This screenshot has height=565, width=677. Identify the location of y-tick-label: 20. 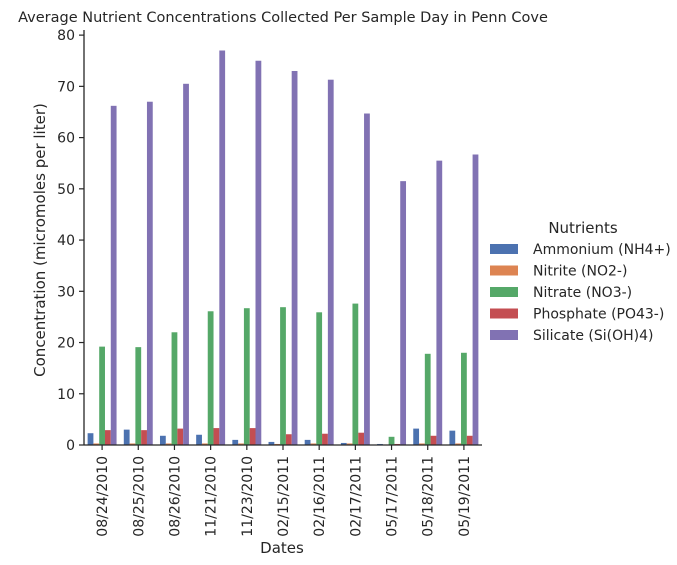
(66, 344).